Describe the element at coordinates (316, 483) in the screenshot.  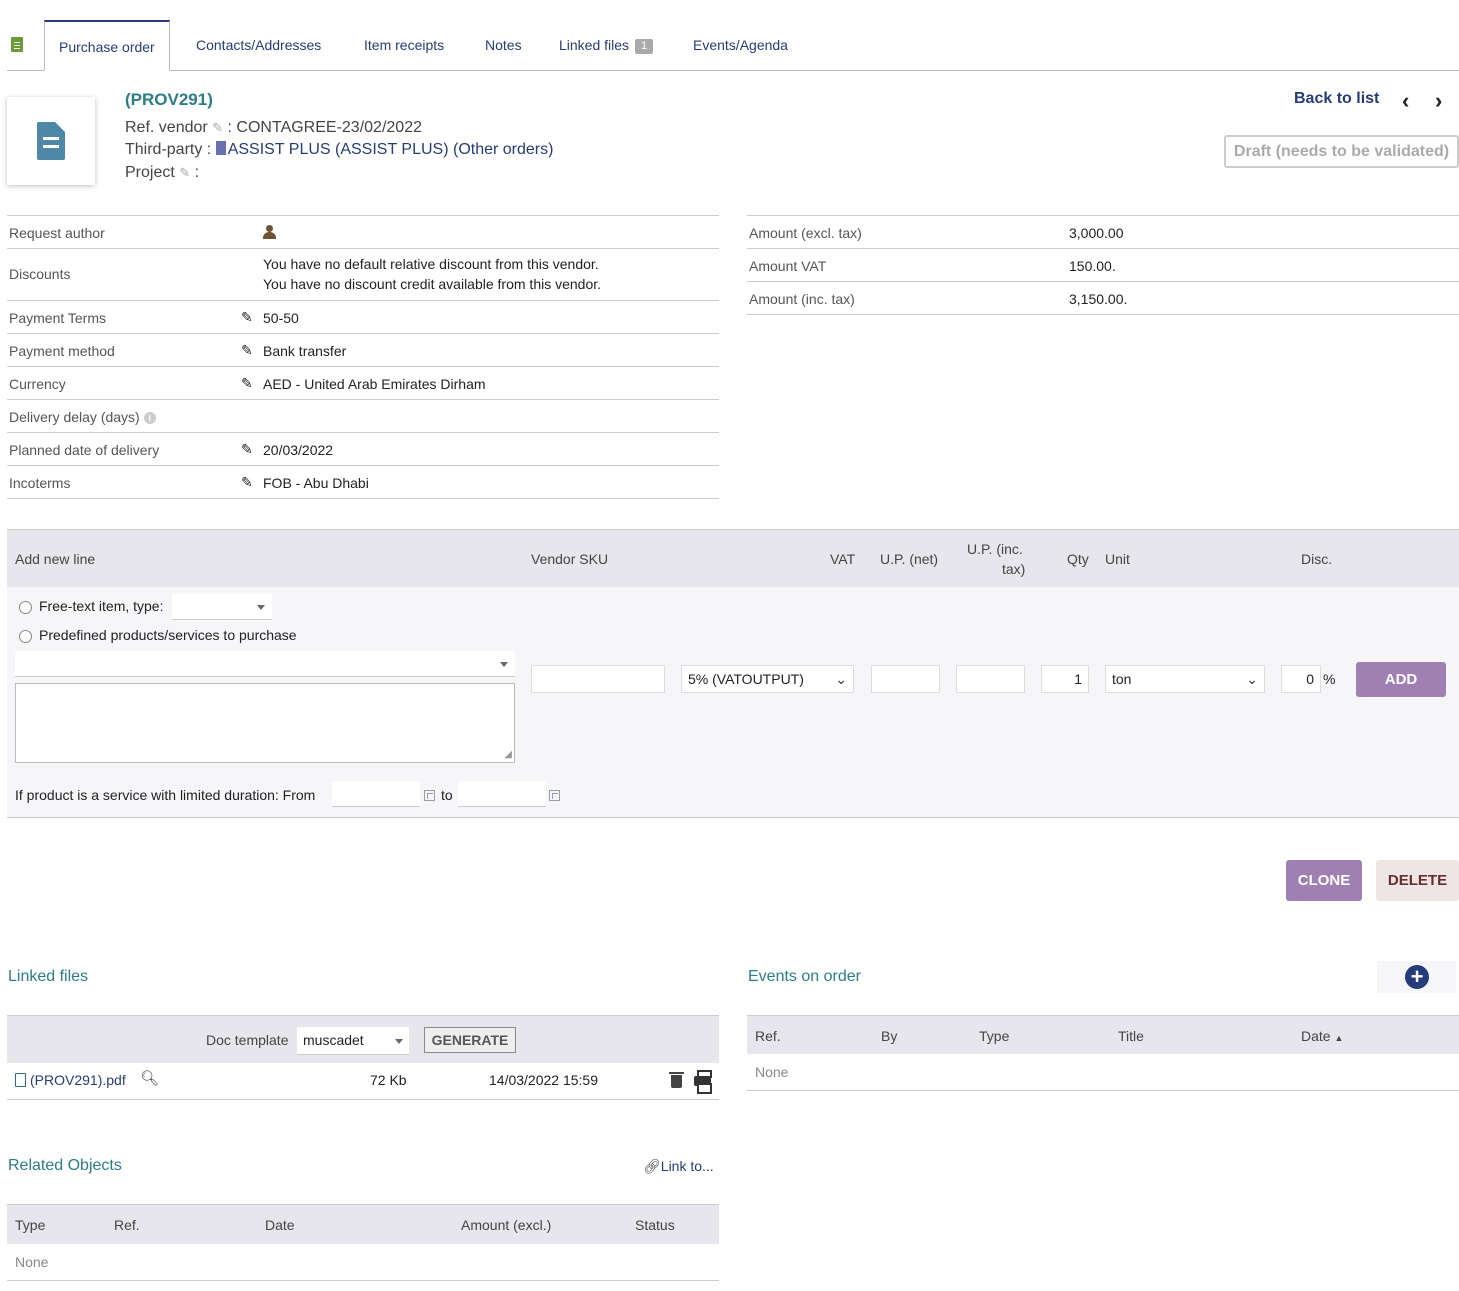
I see `incoterms-value: FOB - Abu Dhabi` at that location.